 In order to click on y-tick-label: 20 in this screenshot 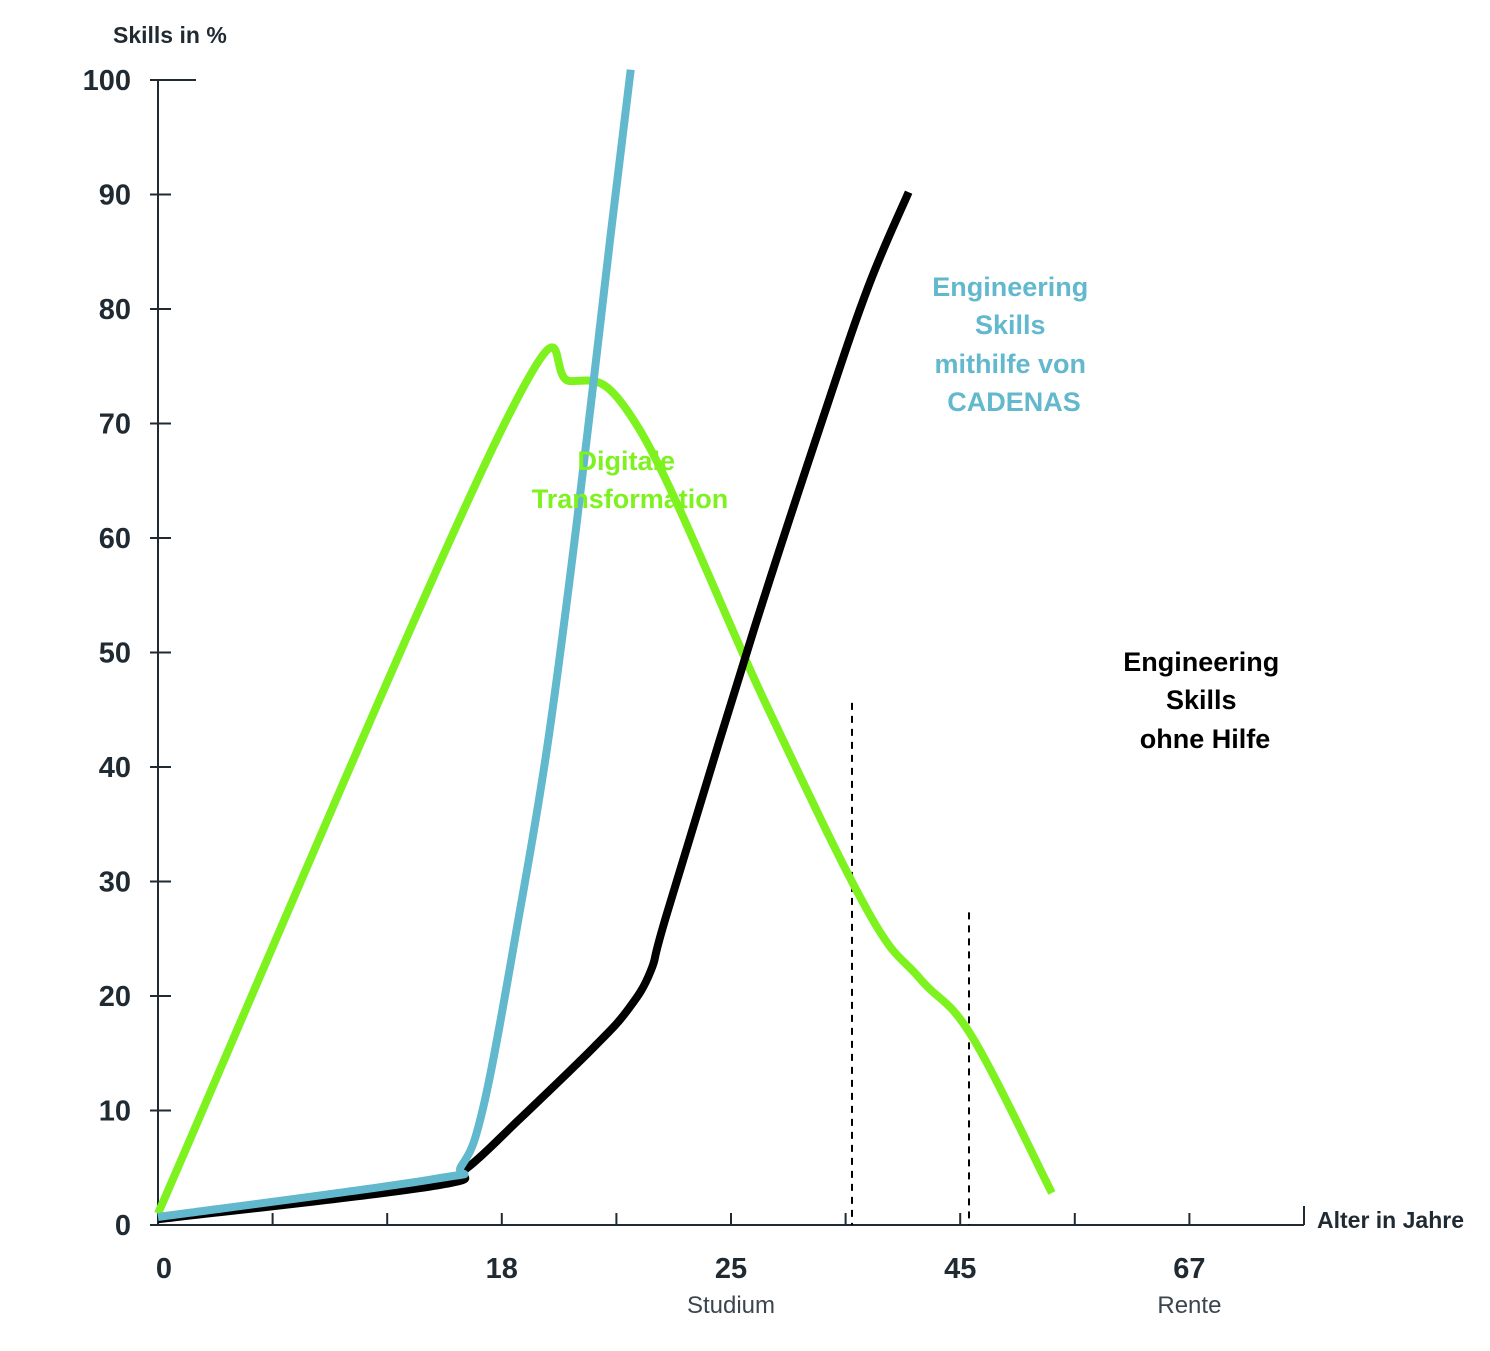, I will do `click(115, 997)`.